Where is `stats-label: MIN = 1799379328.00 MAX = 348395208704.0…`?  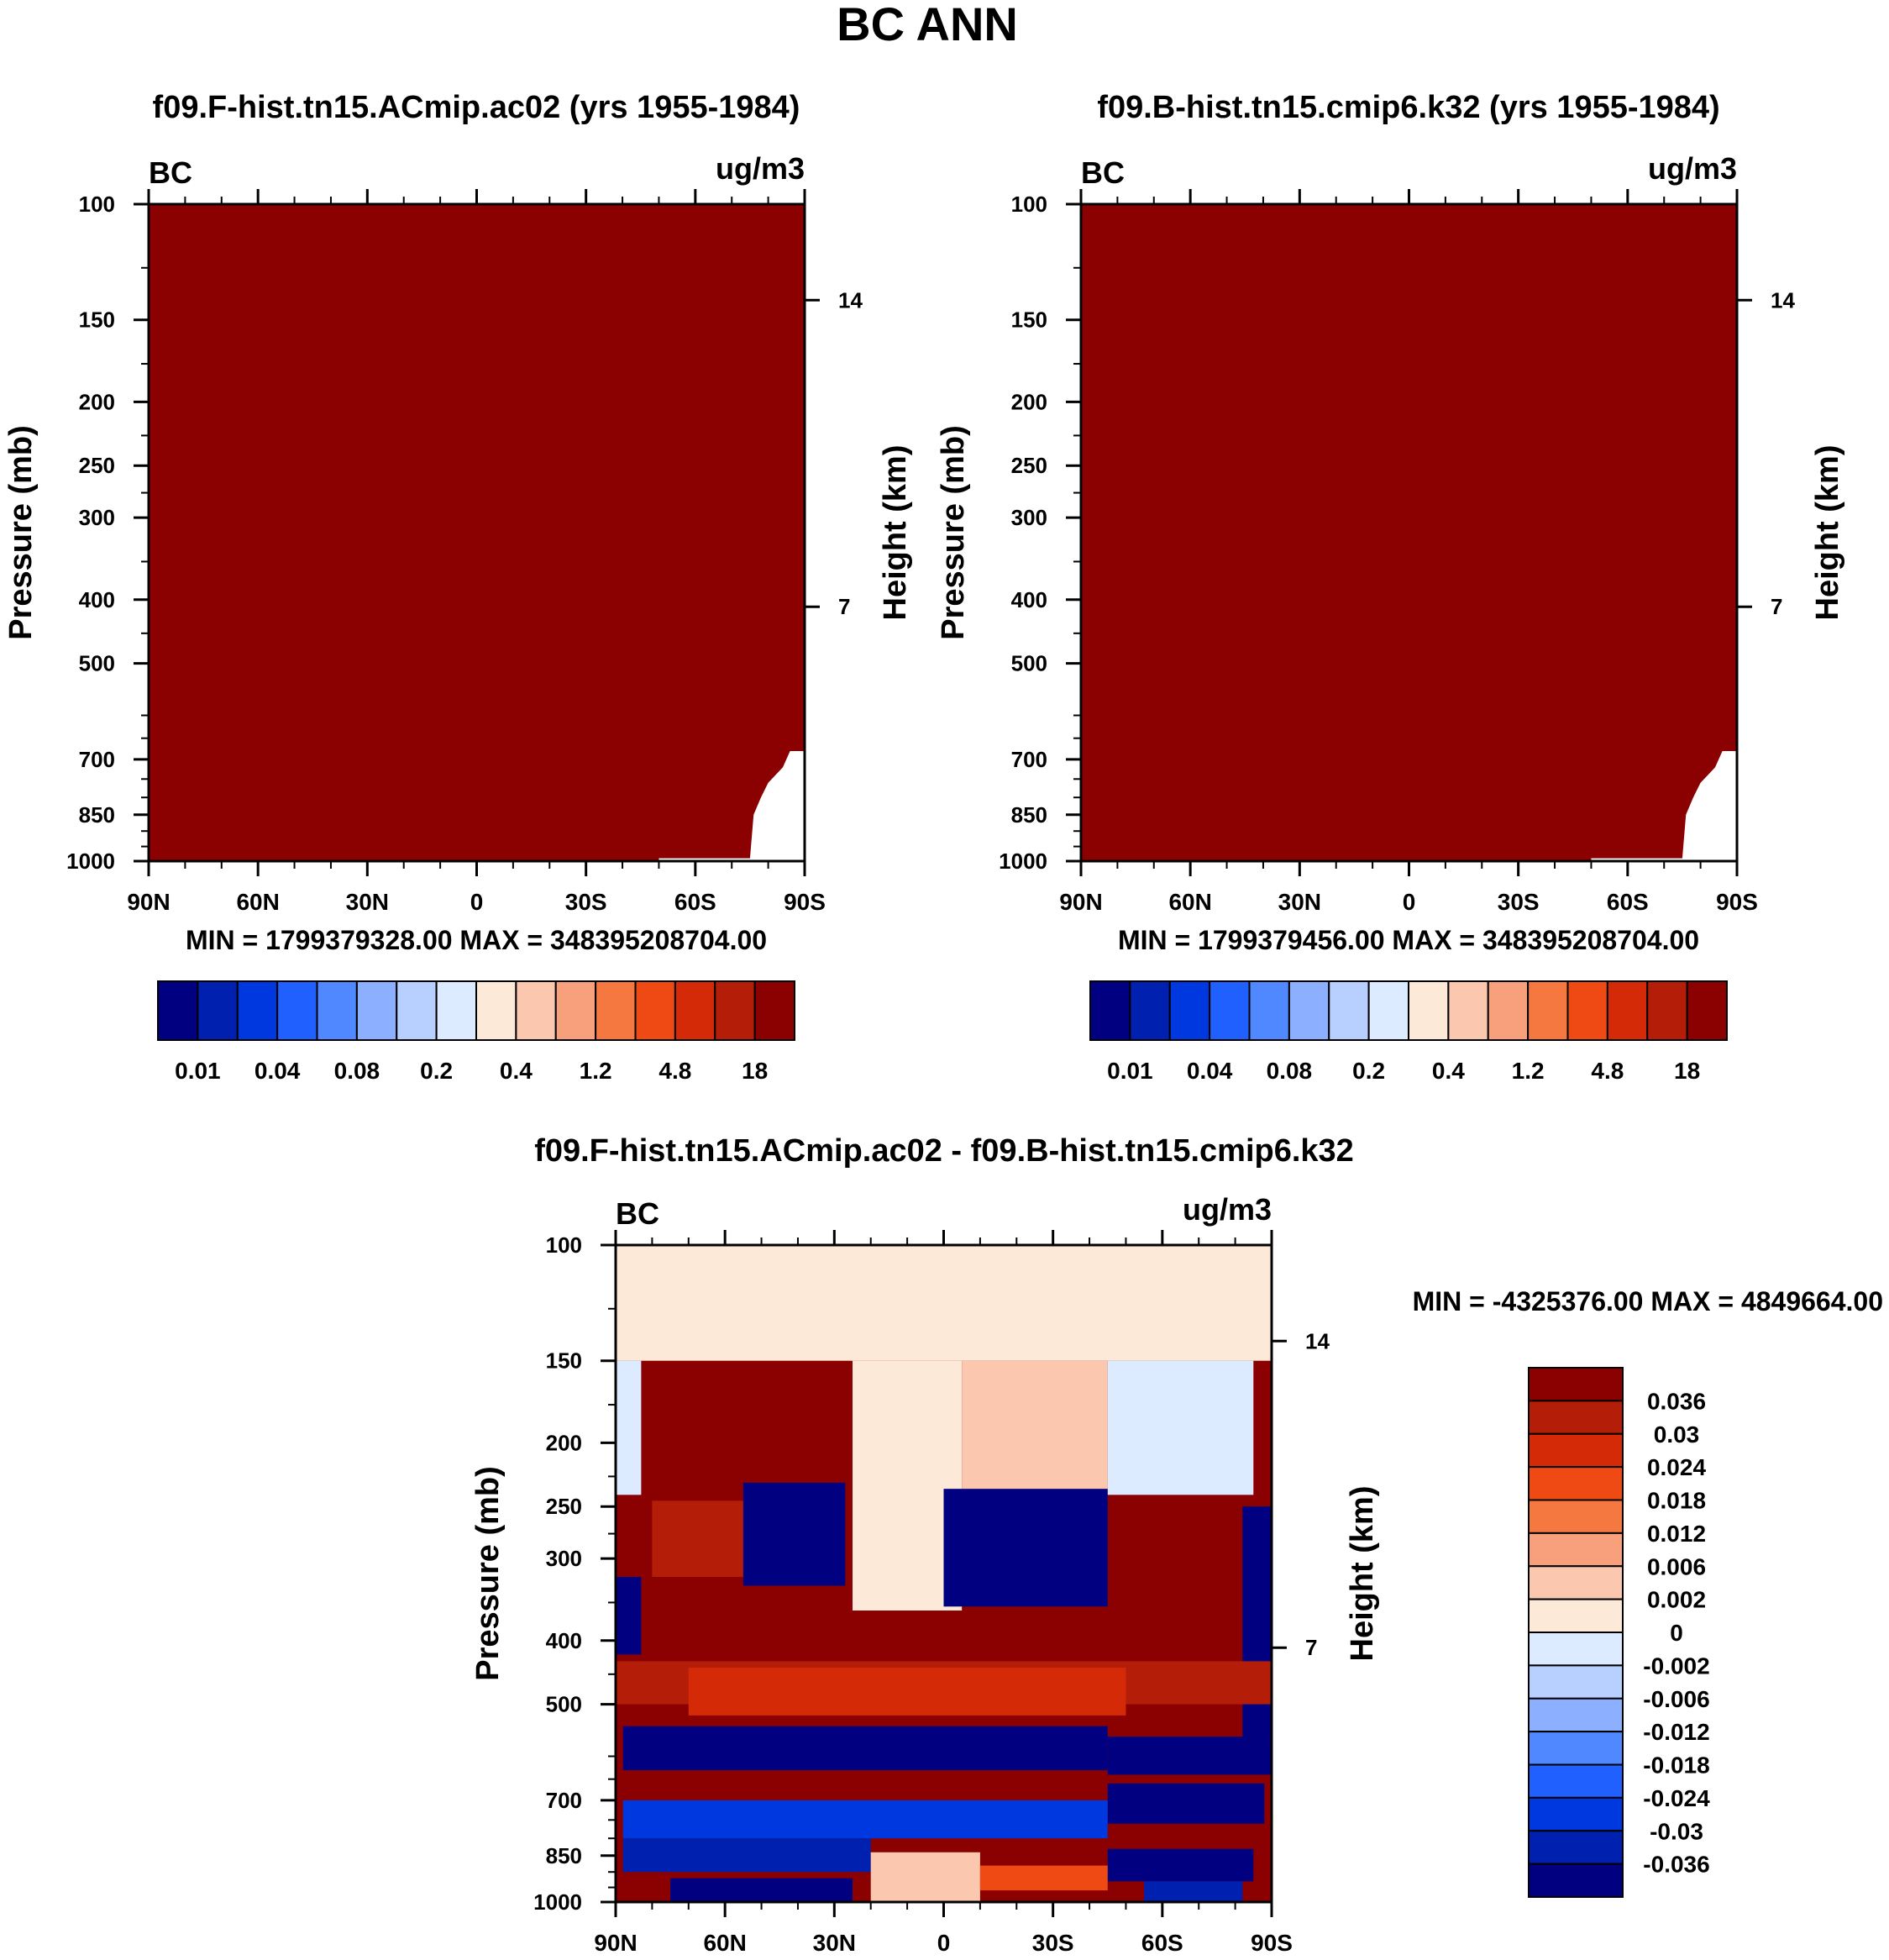 stats-label: MIN = 1799379328.00 MAX = 348395208704.0… is located at coordinates (476, 940).